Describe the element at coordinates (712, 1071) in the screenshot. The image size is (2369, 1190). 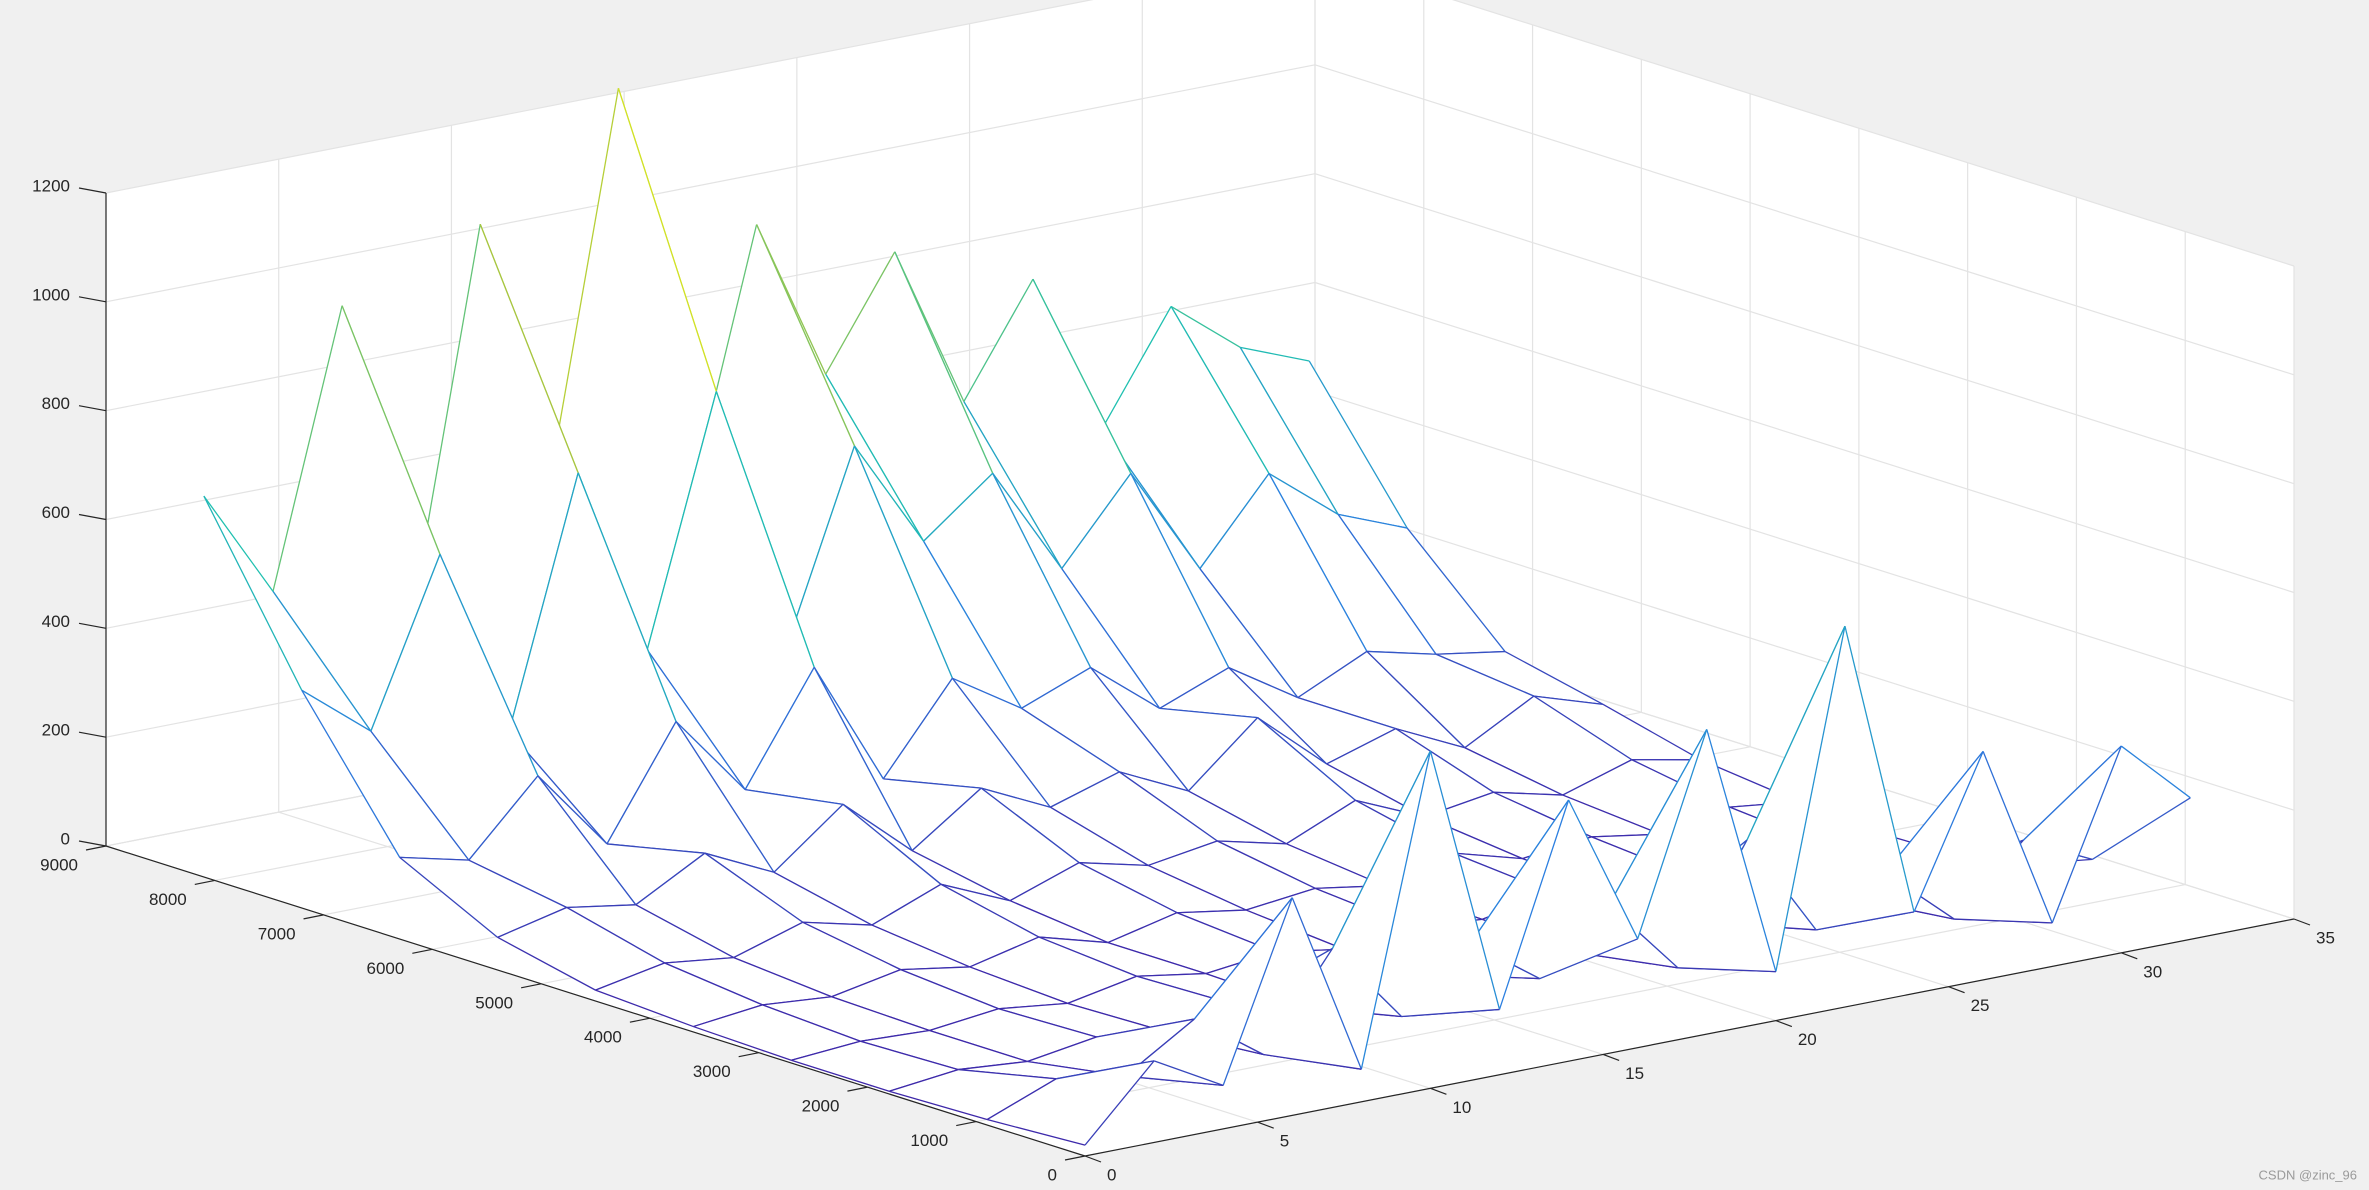
I see `y-tick-label: 3000` at that location.